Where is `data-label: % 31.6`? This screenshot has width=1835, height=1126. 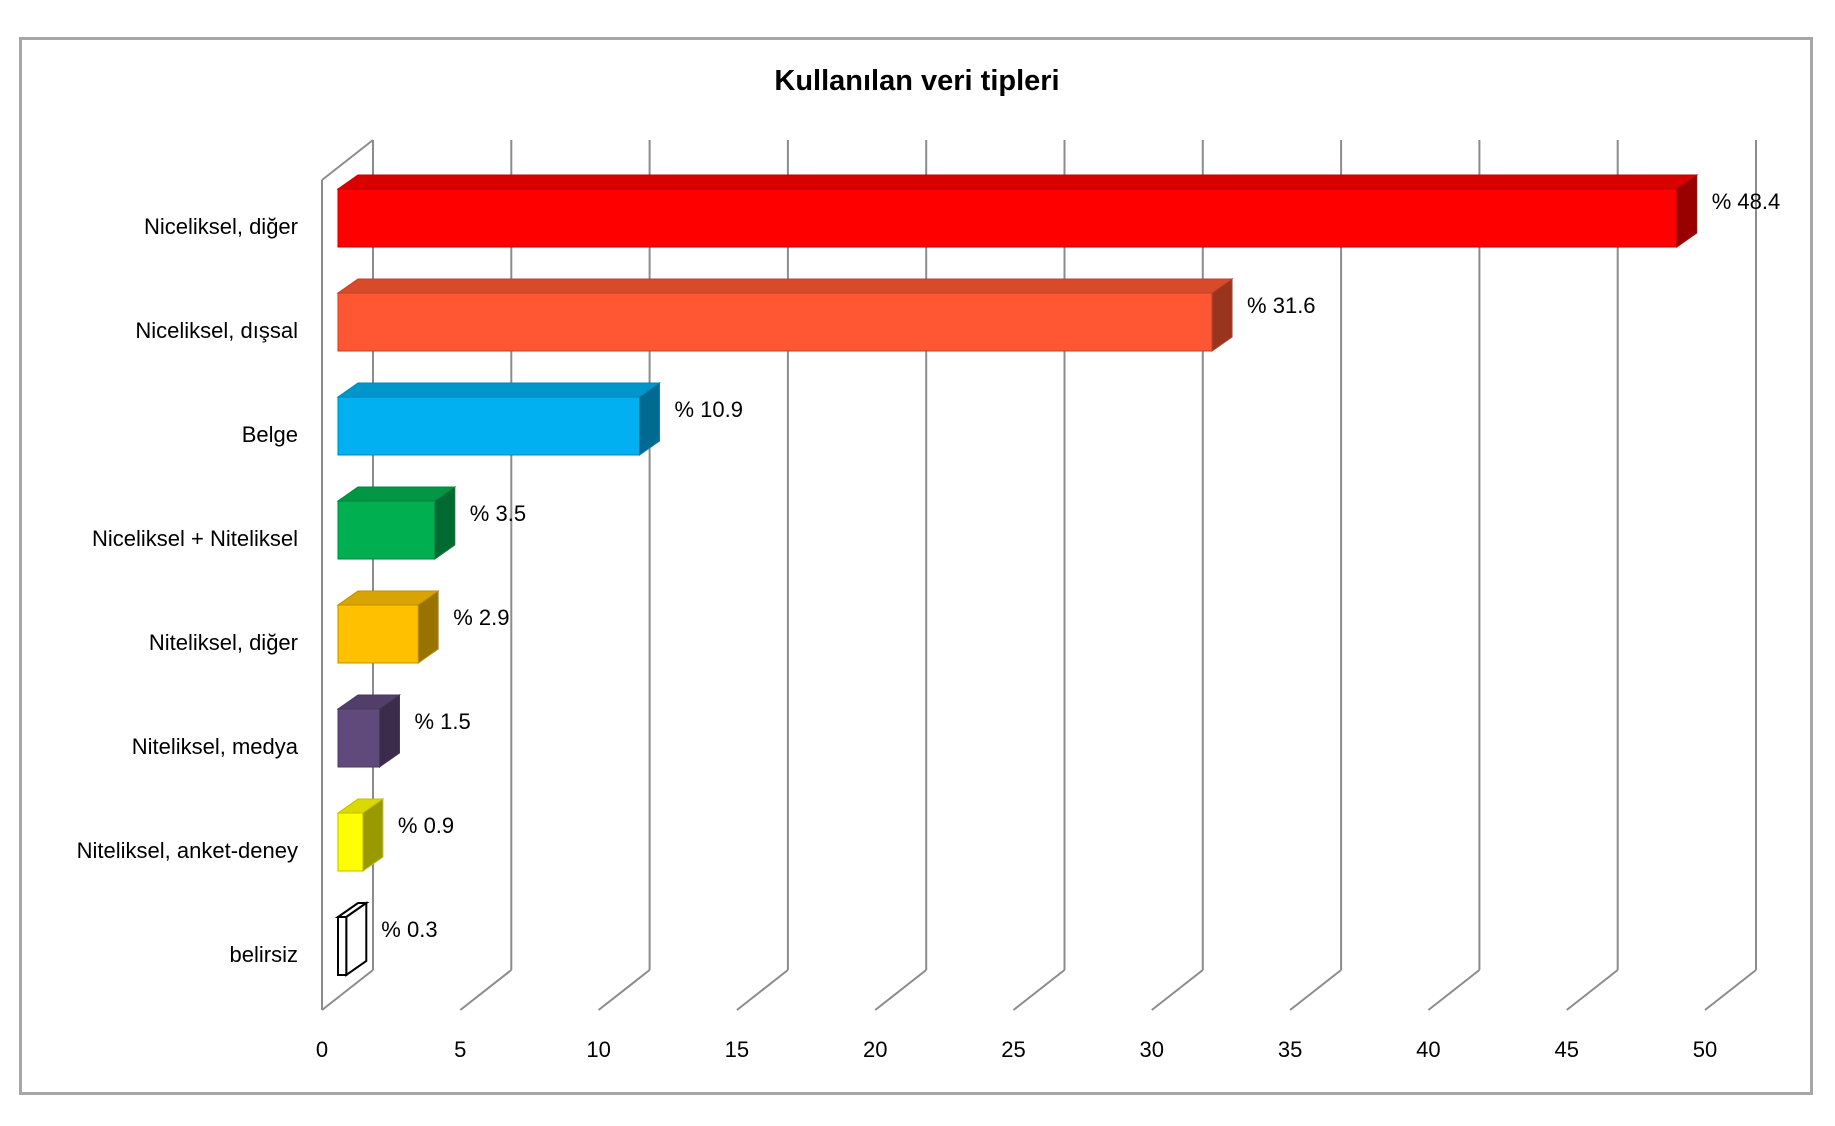
data-label: % 31.6 is located at coordinates (1281, 305).